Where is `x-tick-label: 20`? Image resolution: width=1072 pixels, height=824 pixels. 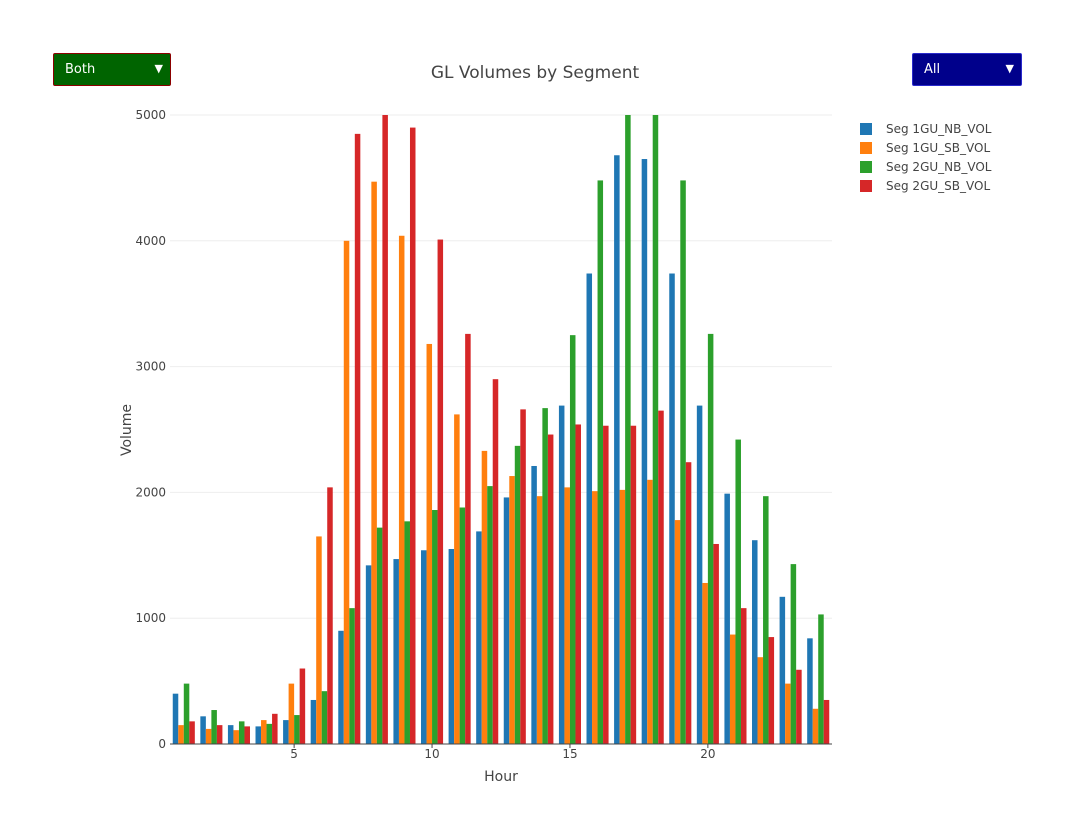 x-tick-label: 20 is located at coordinates (707, 754).